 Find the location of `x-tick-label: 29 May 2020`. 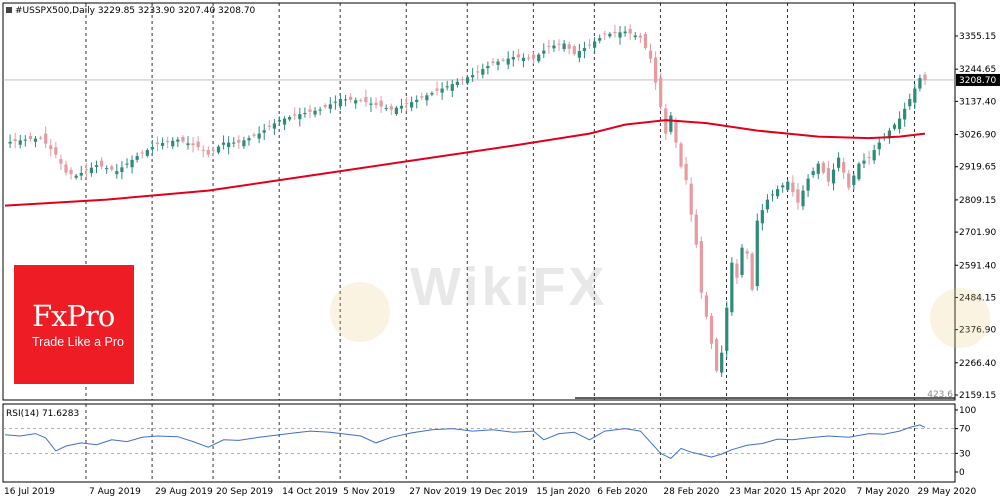

x-tick-label: 29 May 2020 is located at coordinates (947, 492).